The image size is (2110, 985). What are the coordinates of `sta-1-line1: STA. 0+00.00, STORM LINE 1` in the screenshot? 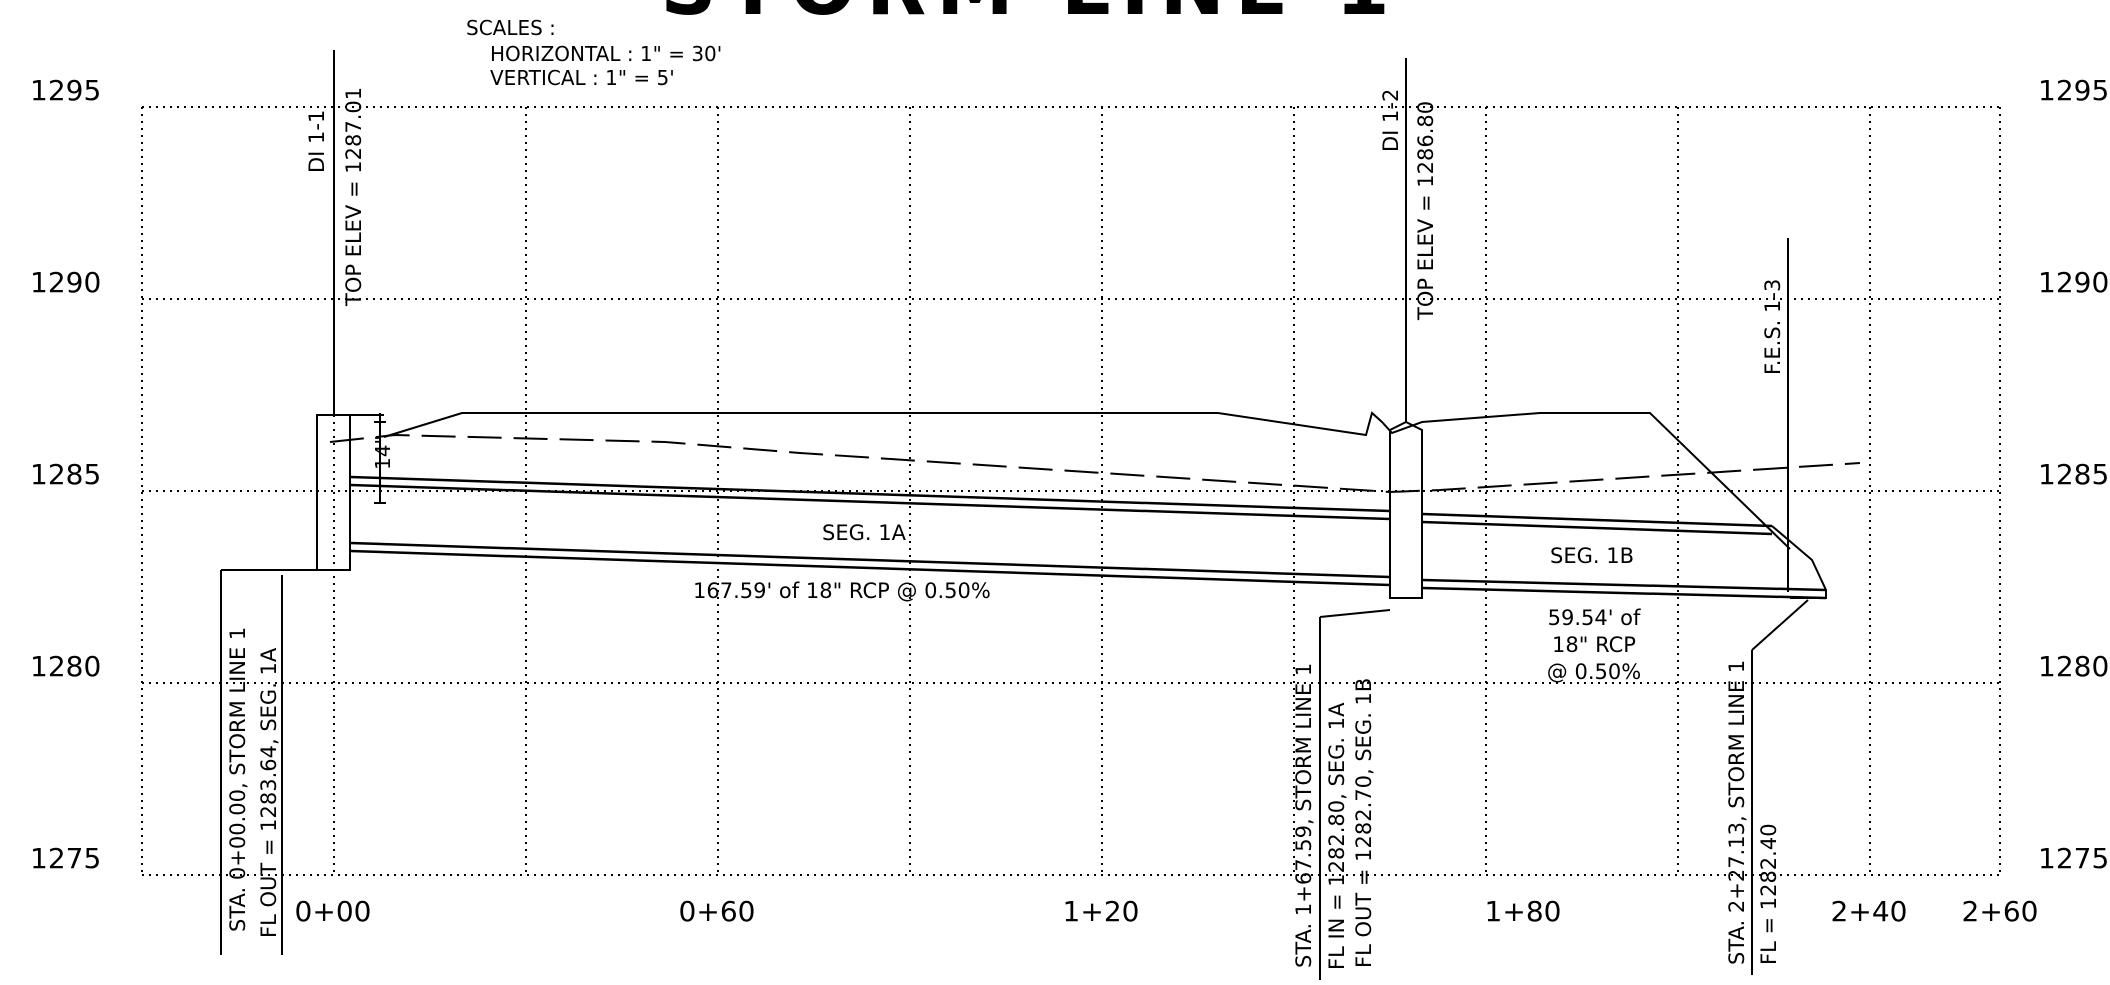 It's located at (238, 779).